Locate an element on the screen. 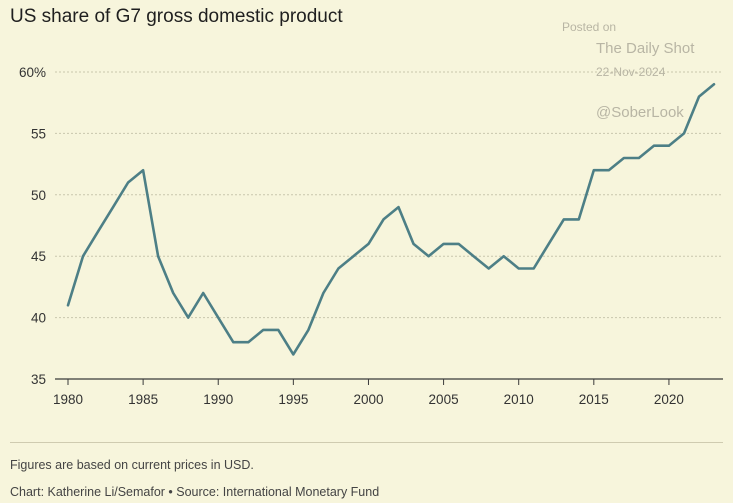  watermark-date: 22-Nov-2024 is located at coordinates (631, 72).